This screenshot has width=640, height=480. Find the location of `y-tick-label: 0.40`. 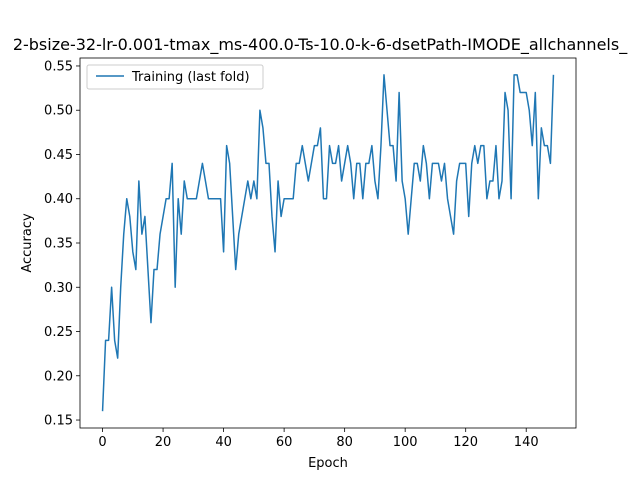

y-tick-label: 0.40 is located at coordinates (58, 199).